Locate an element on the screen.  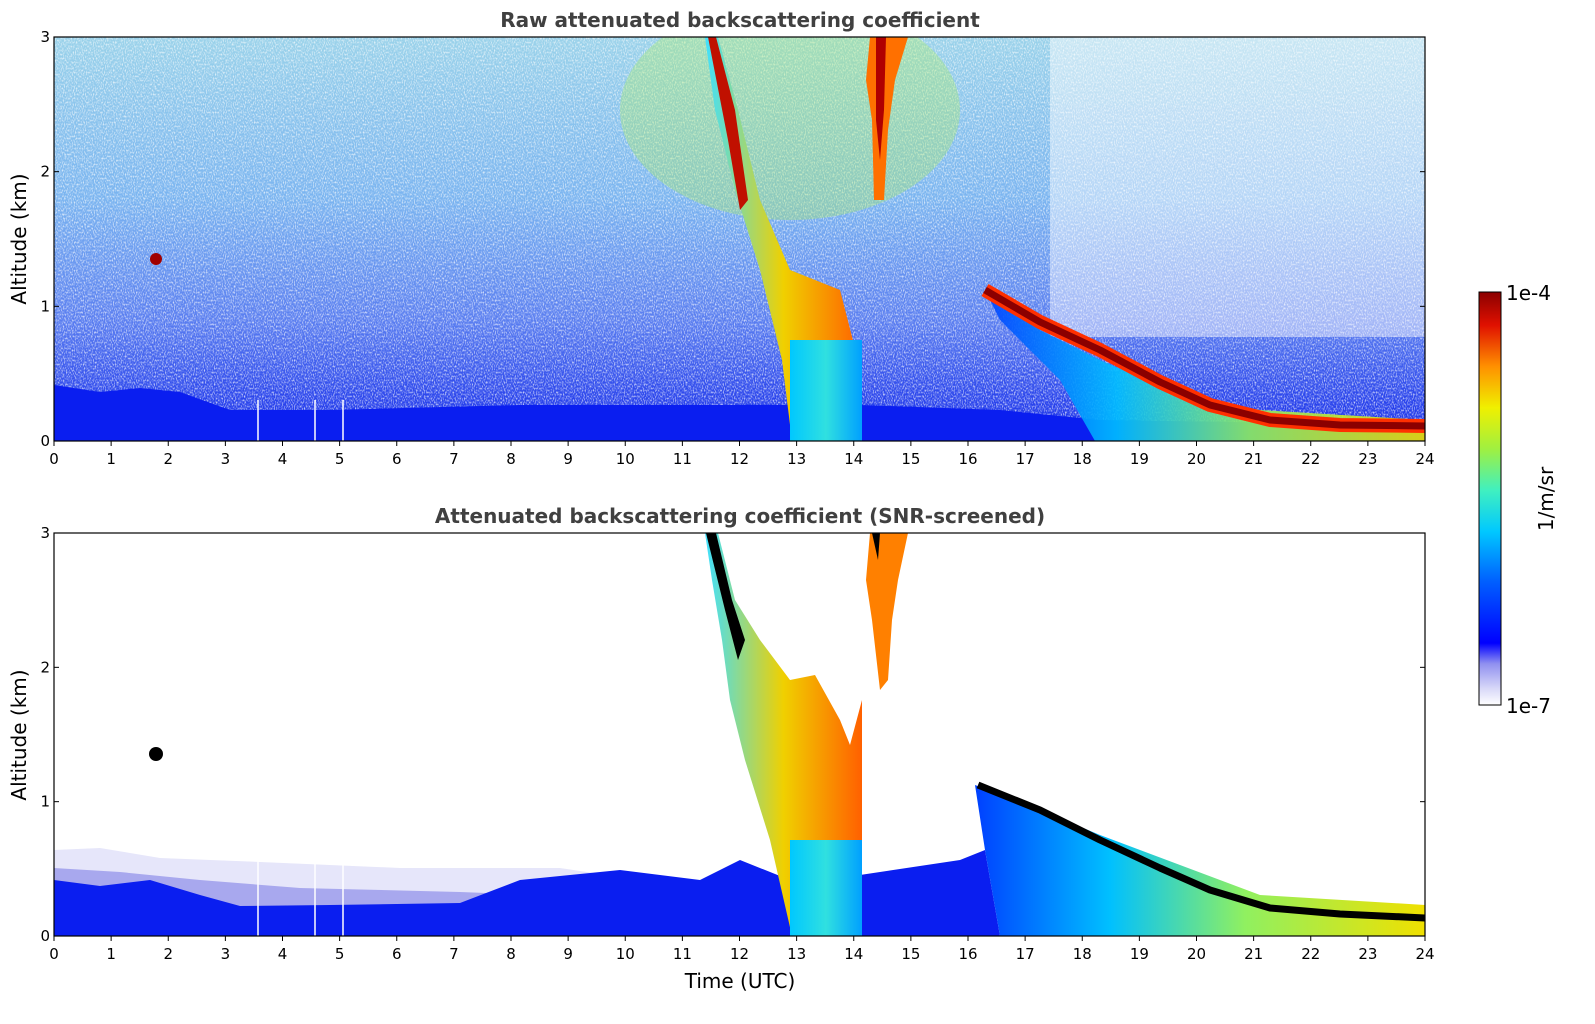
descending-fan-screened is located at coordinates (1200, 860).